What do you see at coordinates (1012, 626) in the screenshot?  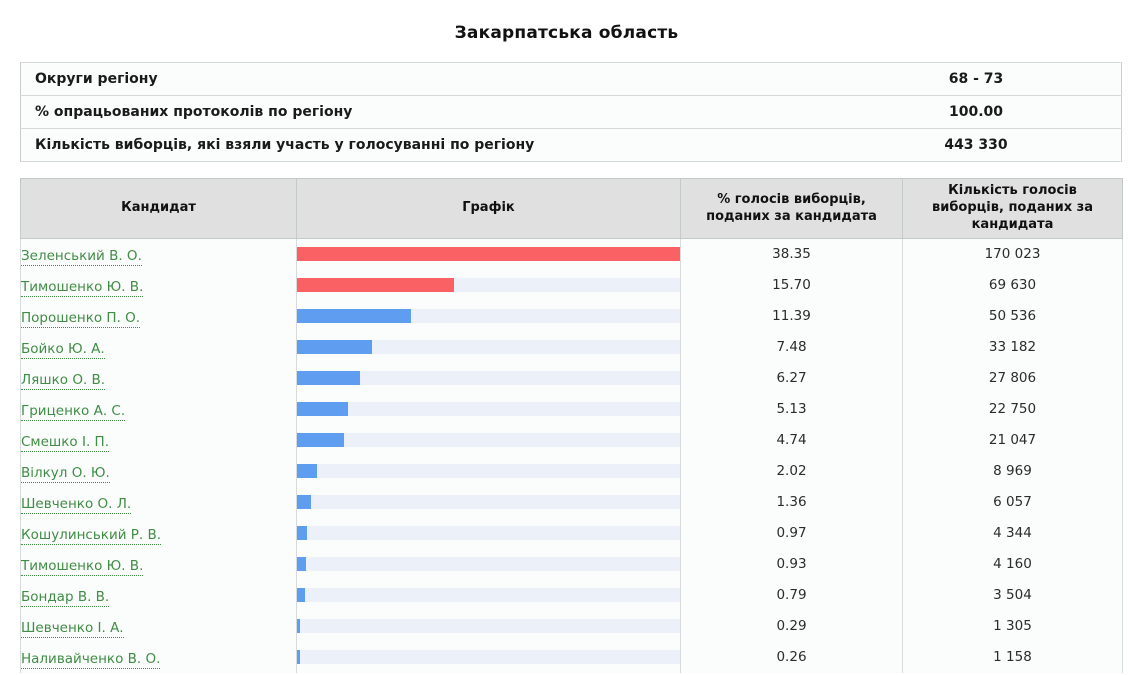 I see `votes-cell: 1 305` at bounding box center [1012, 626].